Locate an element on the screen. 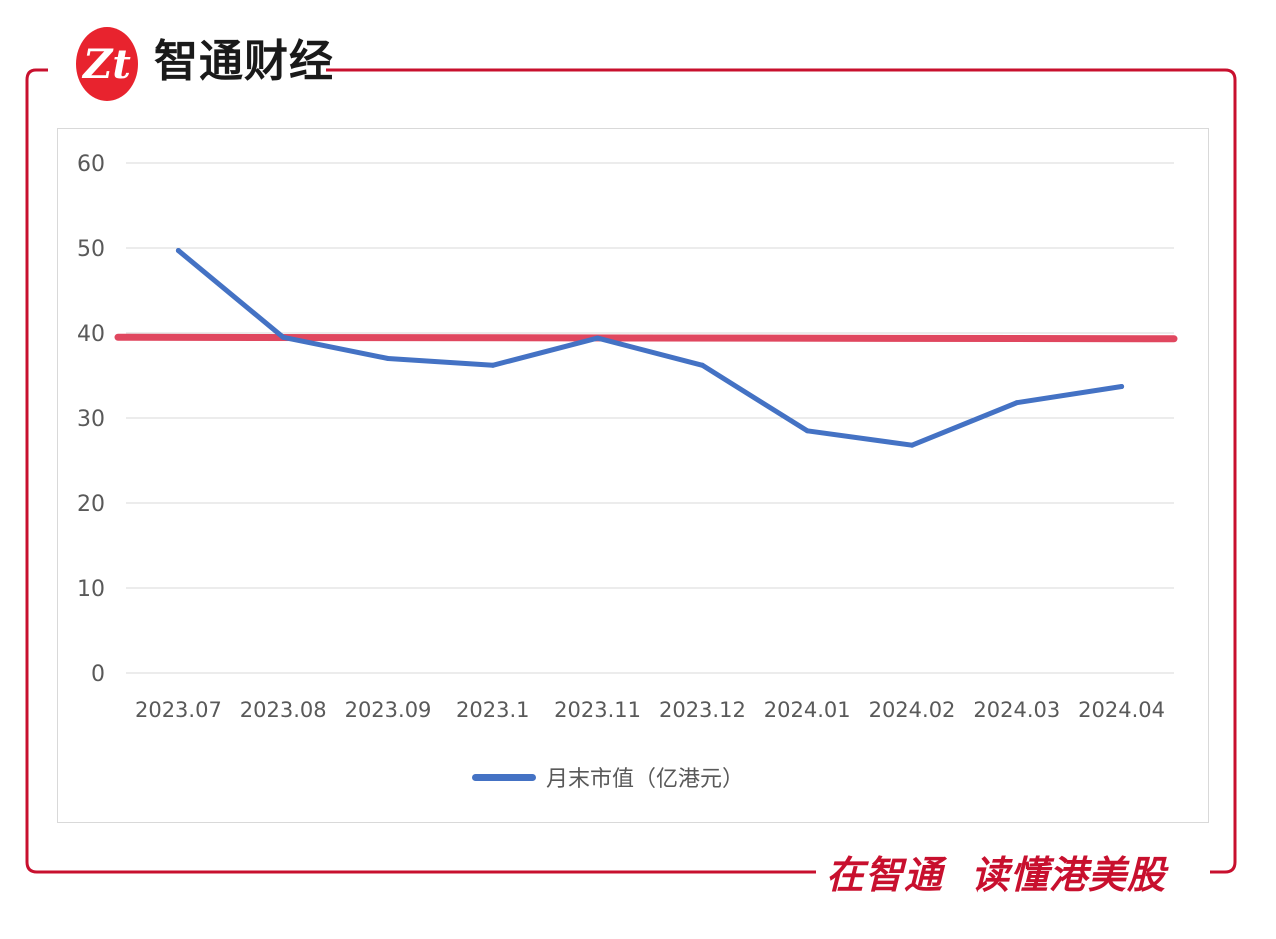  legend: 月末市值（亿港元） is located at coordinates (608, 777).